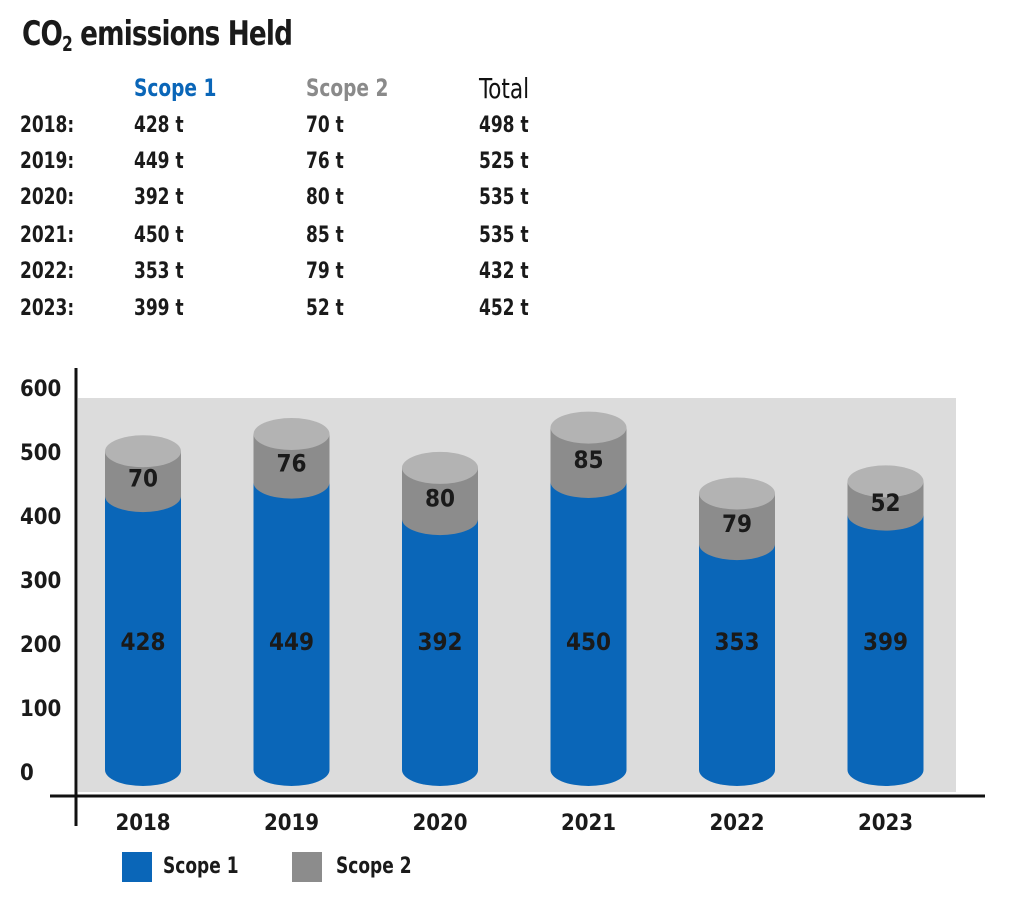  What do you see at coordinates (504, 125) in the screenshot?
I see `row-total: 498 t` at bounding box center [504, 125].